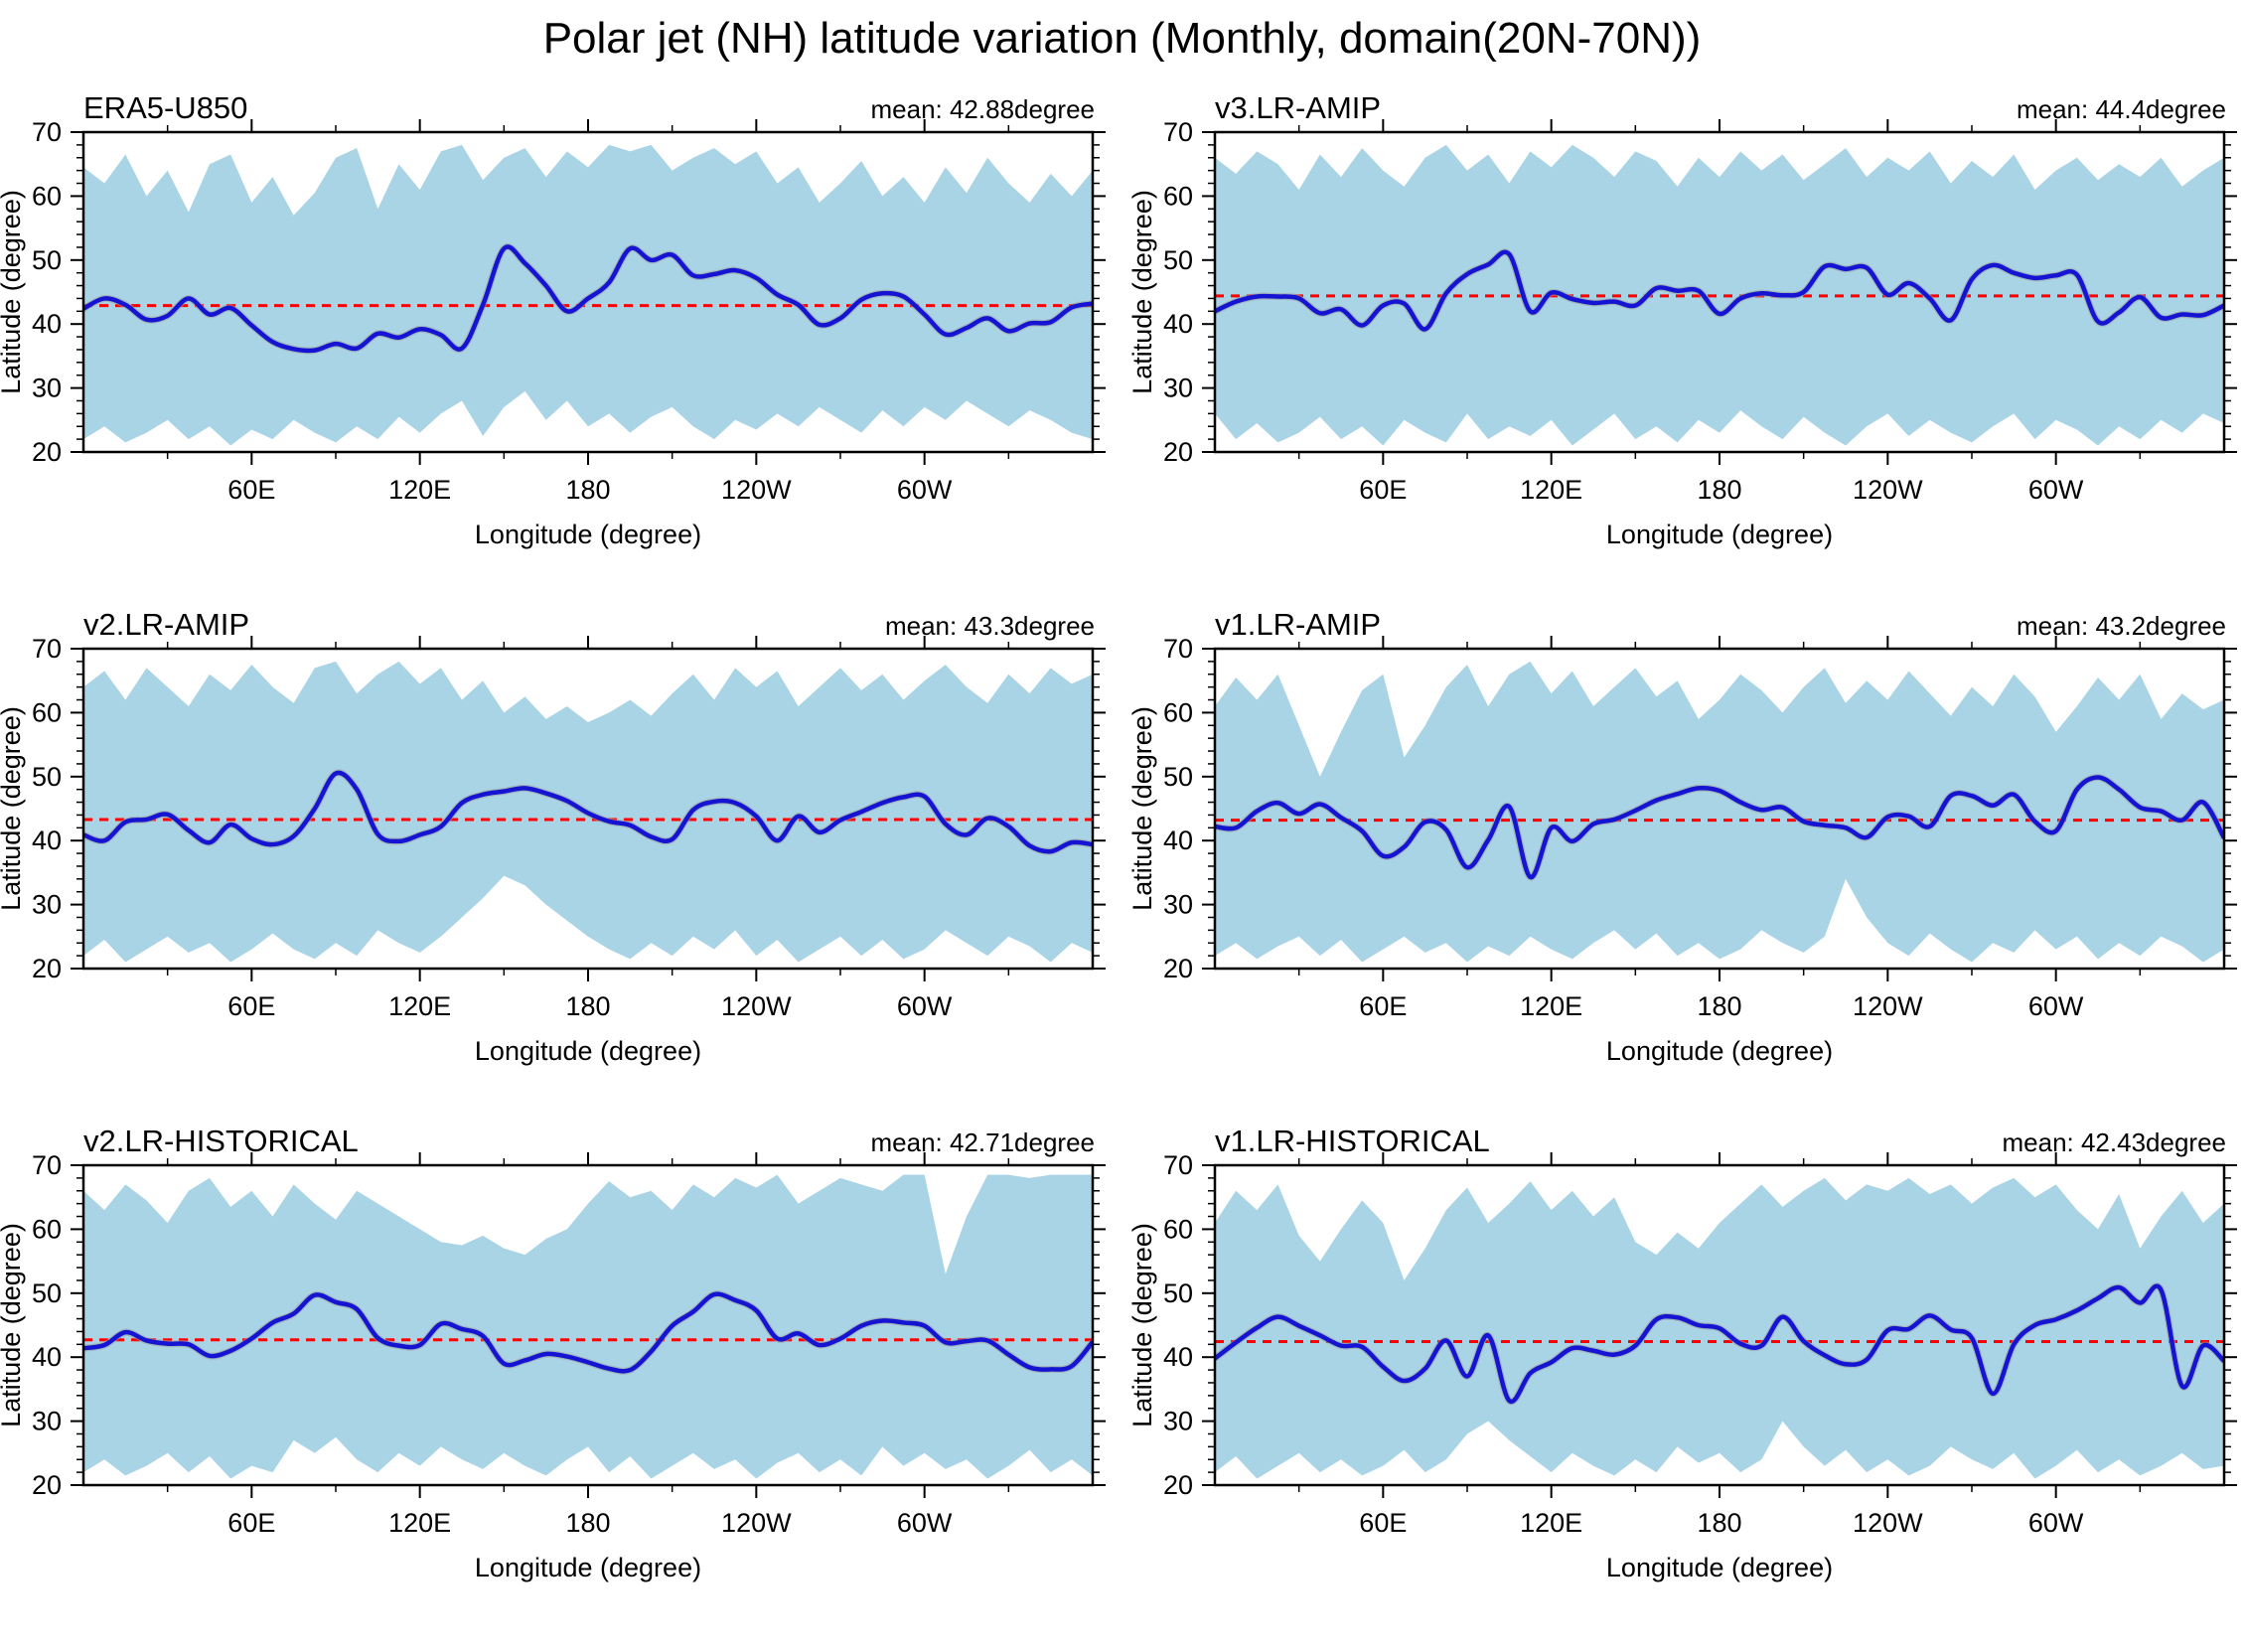 The width and height of the screenshot is (2244, 1652). What do you see at coordinates (1719, 1006) in the screenshot?
I see `svg-text: 180` at bounding box center [1719, 1006].